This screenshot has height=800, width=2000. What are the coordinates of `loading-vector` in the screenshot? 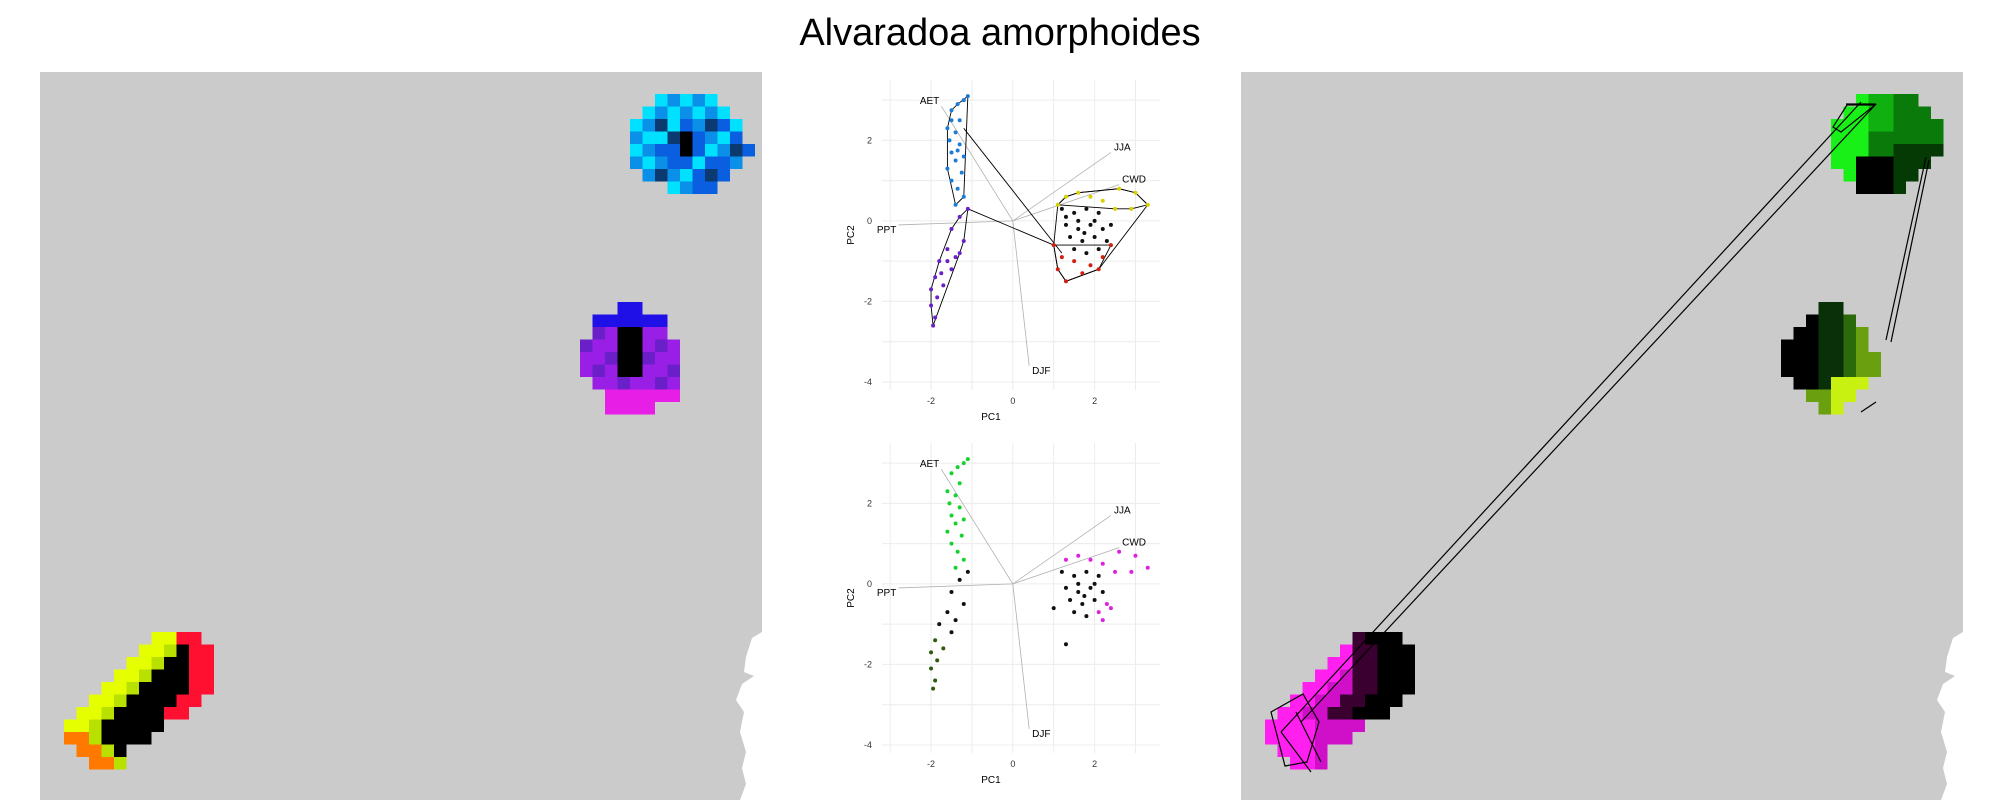 It's located at (955, 586).